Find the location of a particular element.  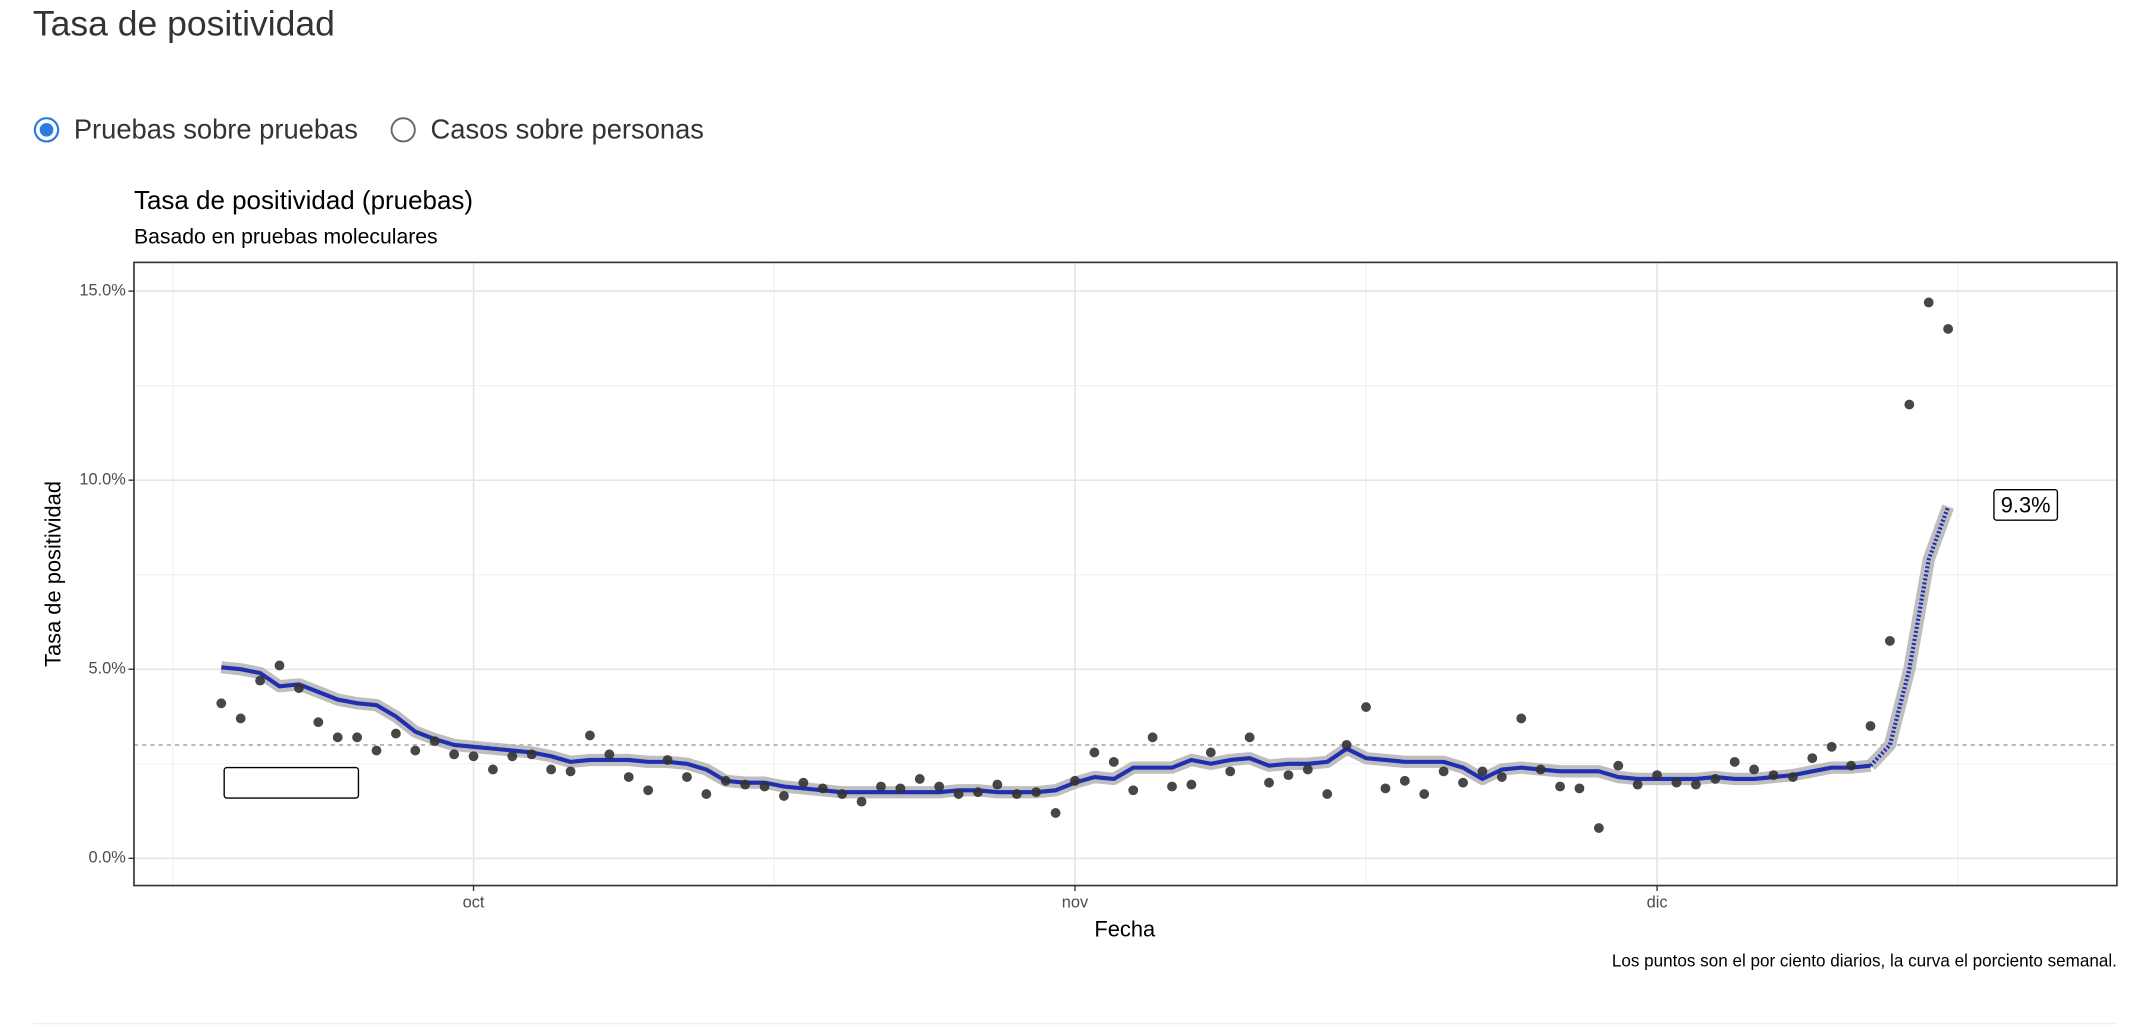

y-tick-label: 15.0% is located at coordinates (102, 290).